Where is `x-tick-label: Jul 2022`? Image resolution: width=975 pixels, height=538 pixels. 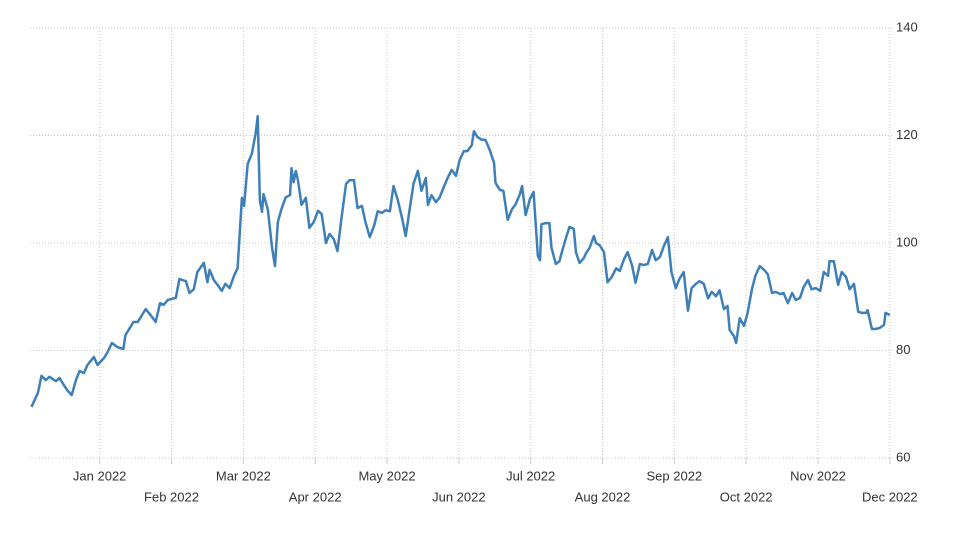 x-tick-label: Jul 2022 is located at coordinates (530, 475).